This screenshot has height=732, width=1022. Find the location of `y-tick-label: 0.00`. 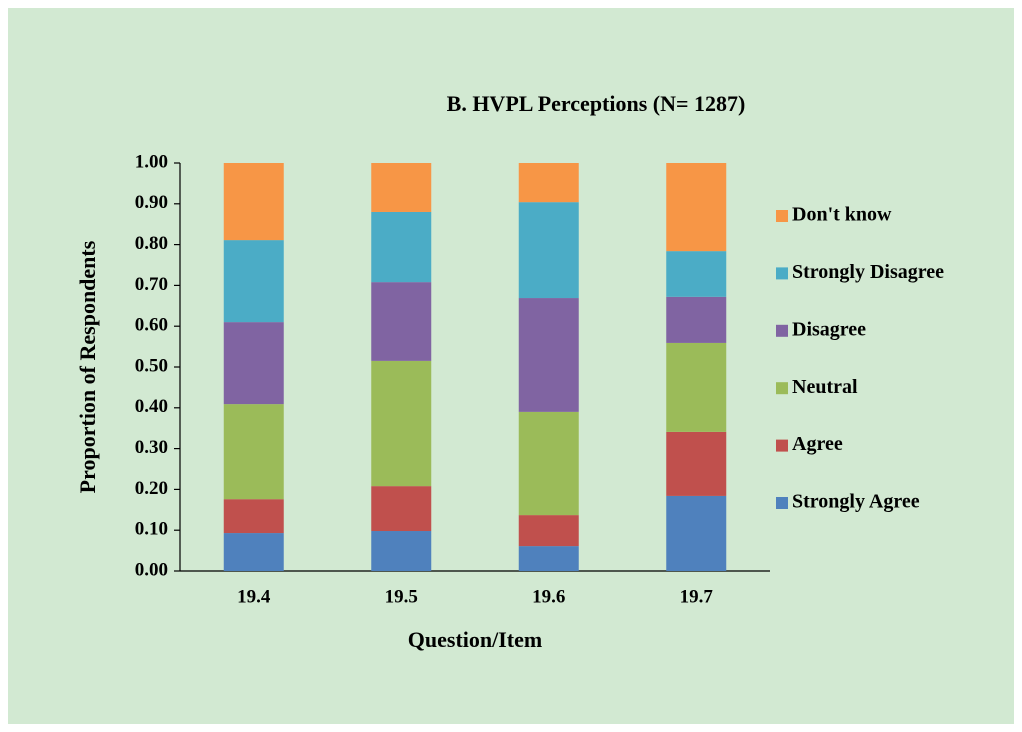

y-tick-label: 0.00 is located at coordinates (151, 569).